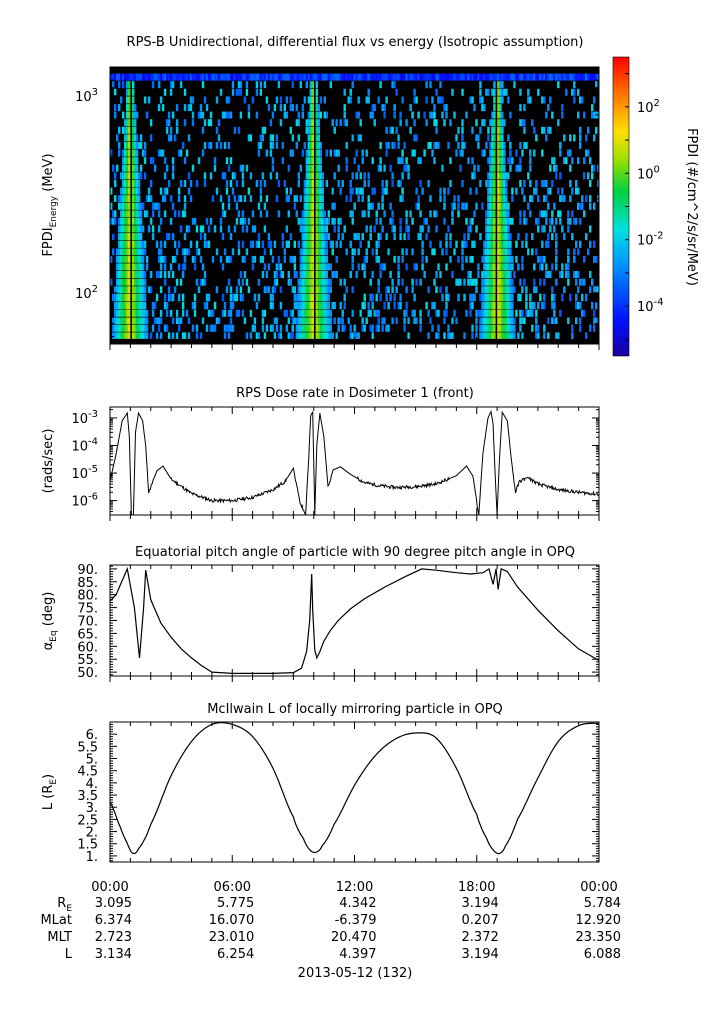 The height and width of the screenshot is (1019, 725). Describe the element at coordinates (64, 905) in the screenshot. I see `ephemeris-row-label: RE` at that location.